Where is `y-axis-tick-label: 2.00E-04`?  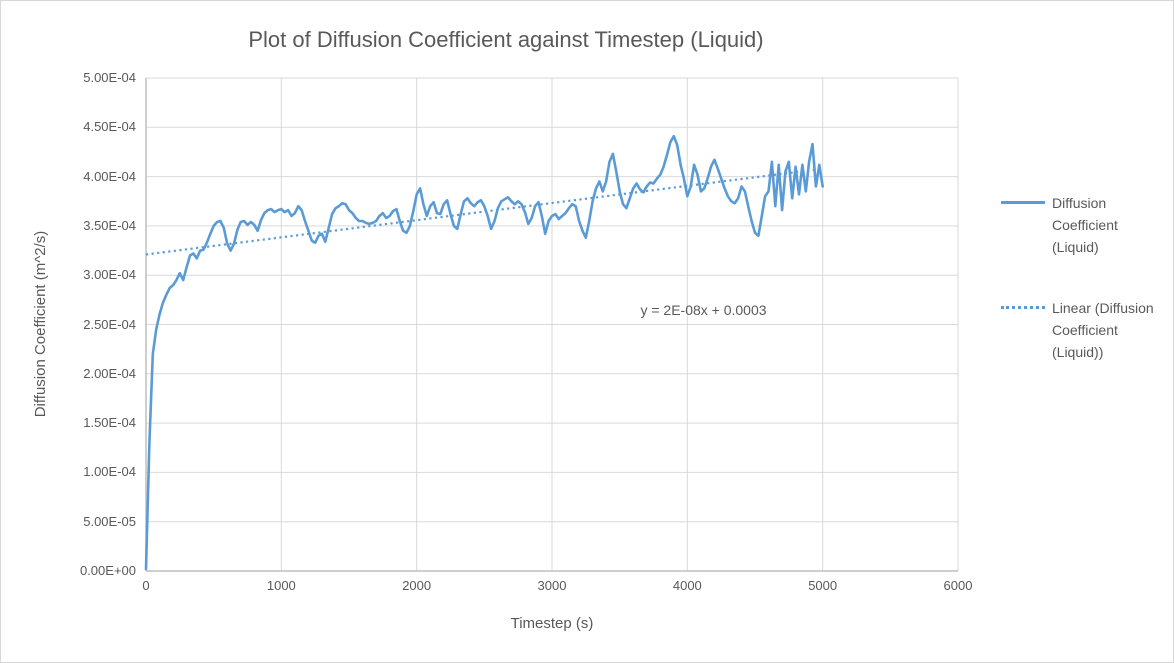
y-axis-tick-label: 2.00E-04 is located at coordinates (109, 373).